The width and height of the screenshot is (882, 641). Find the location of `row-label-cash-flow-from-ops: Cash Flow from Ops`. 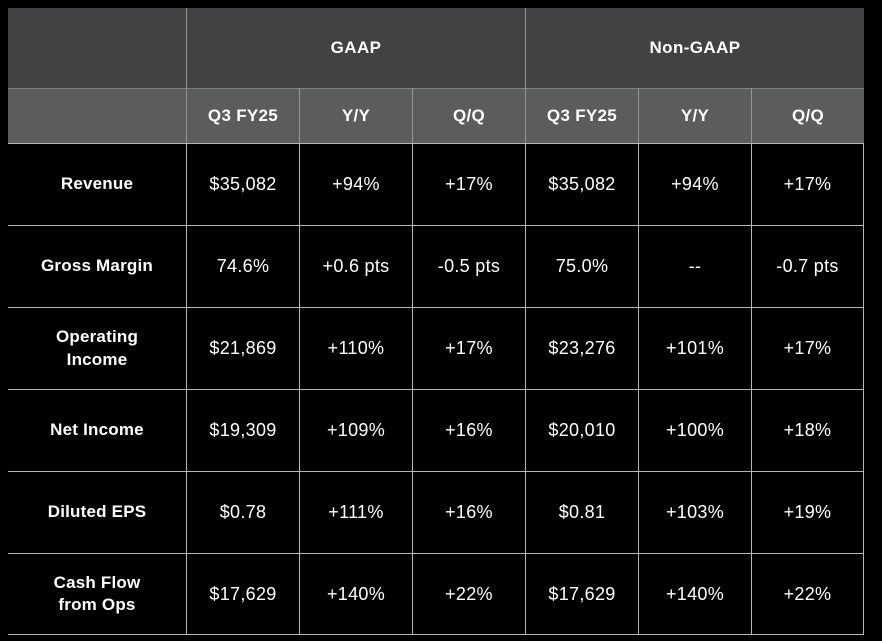

row-label-cash-flow-from-ops: Cash Flow from Ops is located at coordinates (97, 594).